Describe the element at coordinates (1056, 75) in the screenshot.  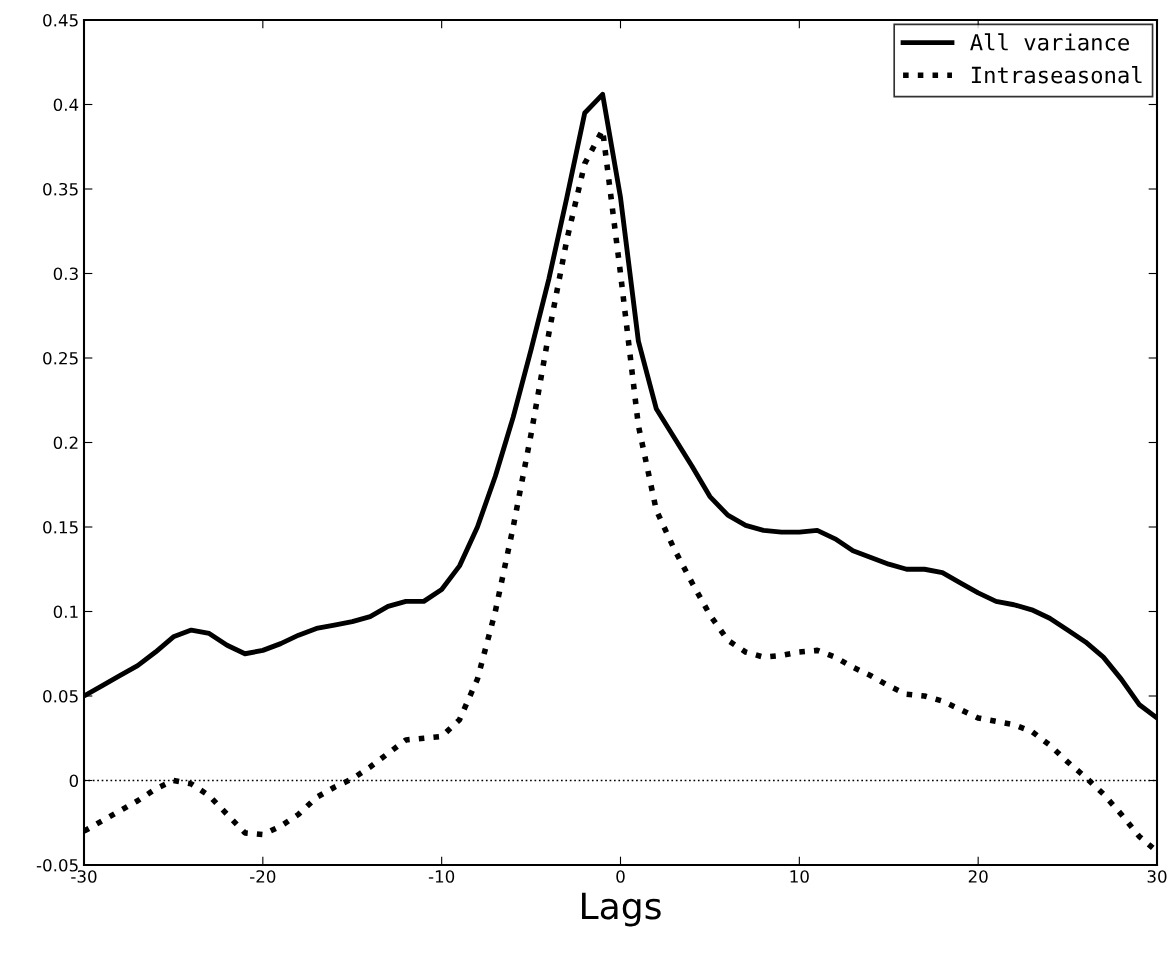
I see `legend-label: Intraseasonal` at that location.